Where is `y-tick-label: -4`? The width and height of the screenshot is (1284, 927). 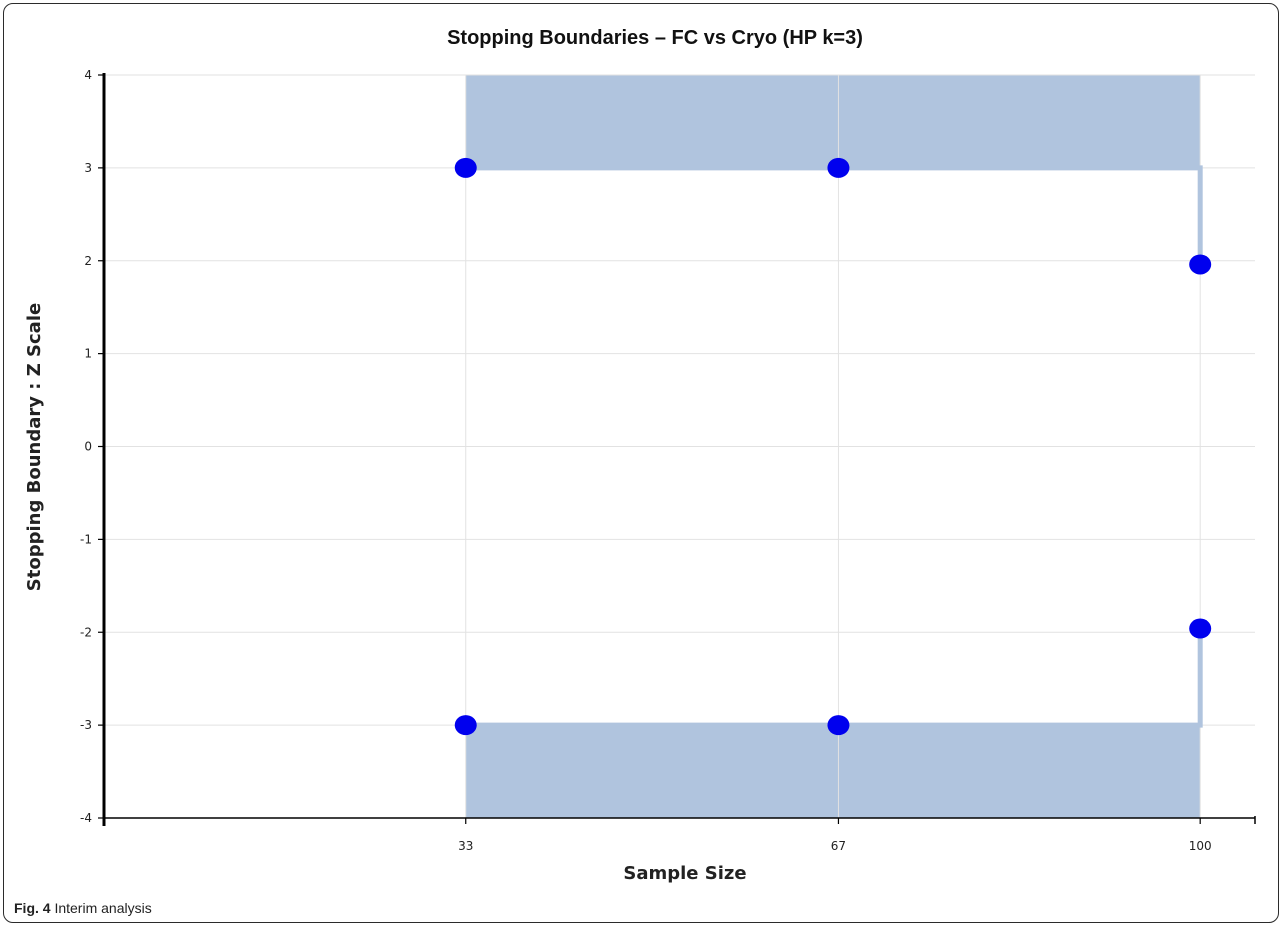 y-tick-label: -4 is located at coordinates (86, 818).